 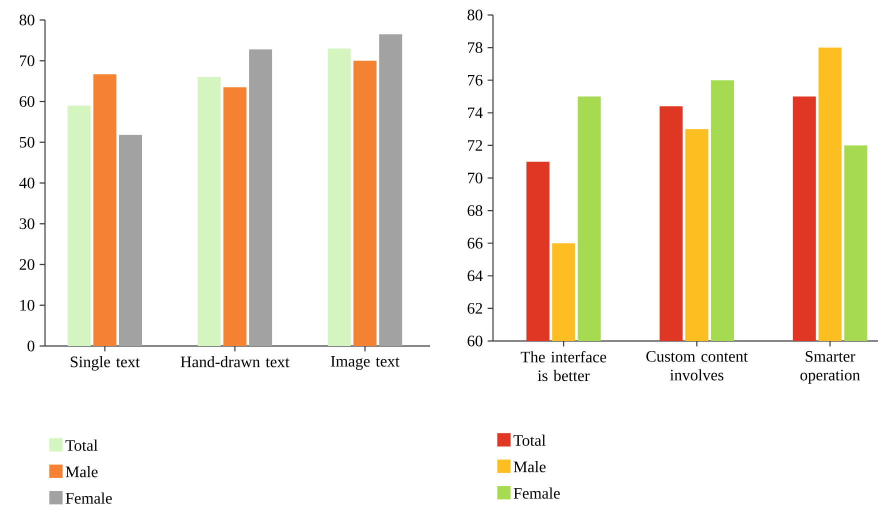 I want to click on x-tick-label: Smarter operation, so click(x=830, y=367).